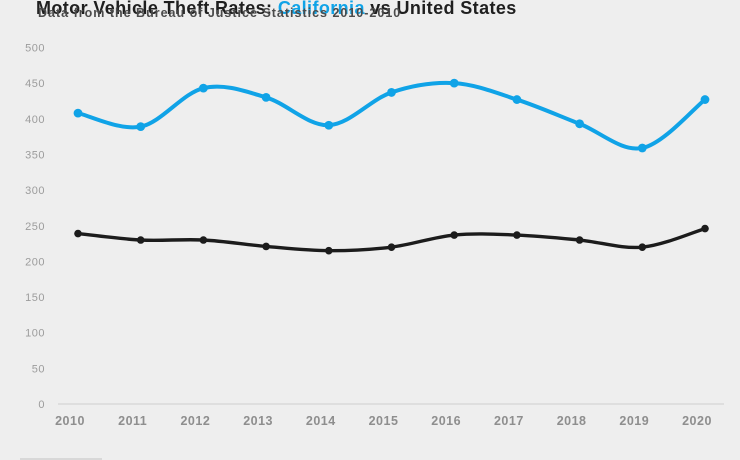 This screenshot has height=460, width=740. Describe the element at coordinates (446, 421) in the screenshot. I see `x-axis-tick-label: 2016` at that location.